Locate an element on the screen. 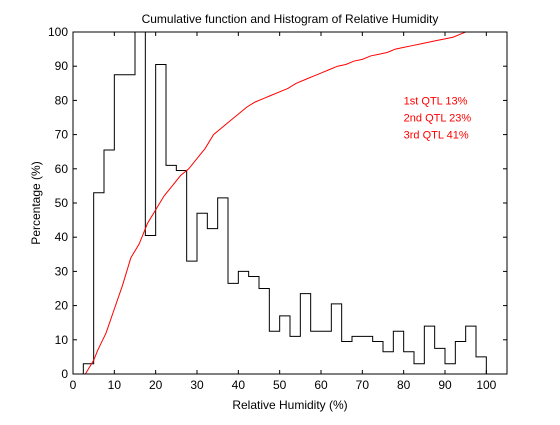 This screenshot has width=560, height=425. y-tick-label: 100 is located at coordinates (58, 32).